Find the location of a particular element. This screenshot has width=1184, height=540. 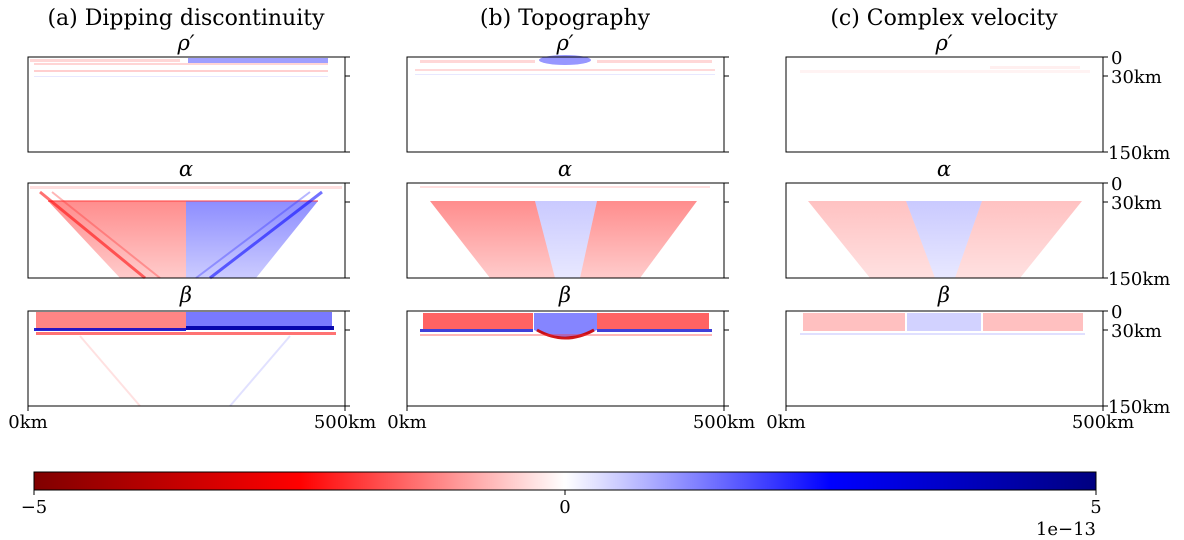

y-tick-label-0-bot: 0 is located at coordinates (1116, 312).